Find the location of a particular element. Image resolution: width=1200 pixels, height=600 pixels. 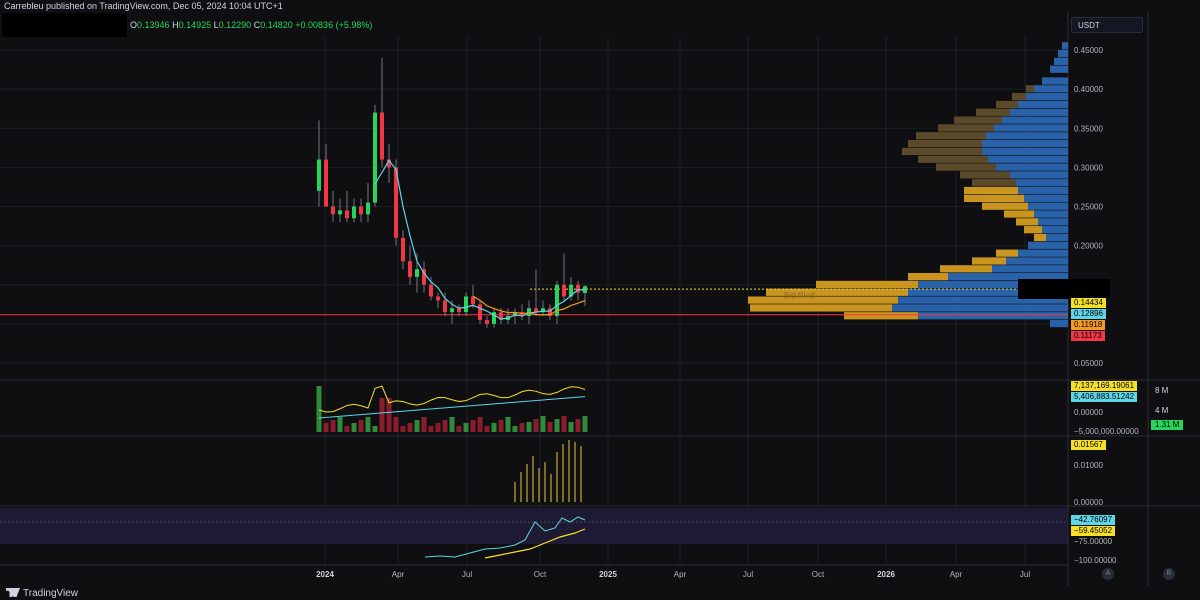

tradingview-logo: TradingView is located at coordinates (42, 593).